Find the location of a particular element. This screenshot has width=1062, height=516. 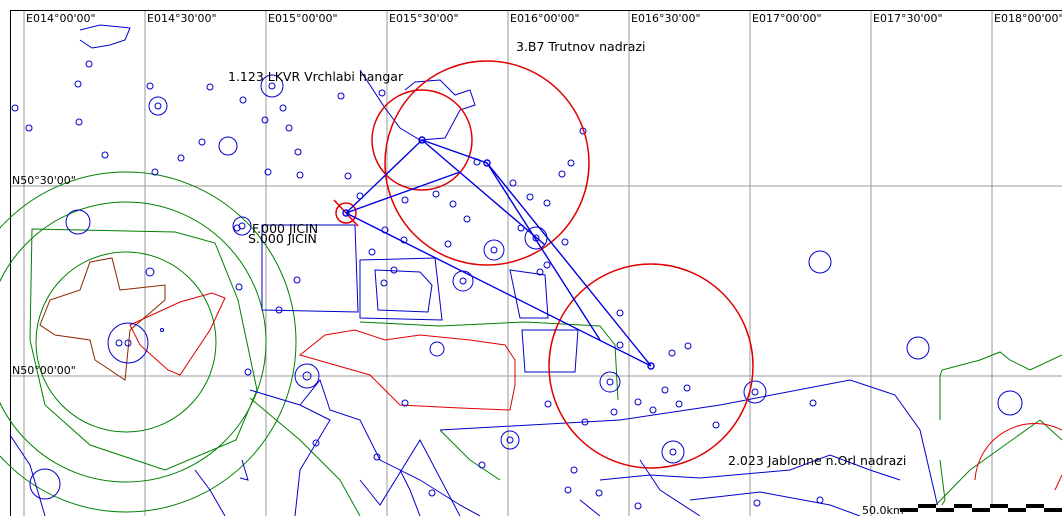

sector-vrchlabi is located at coordinates (422, 140).